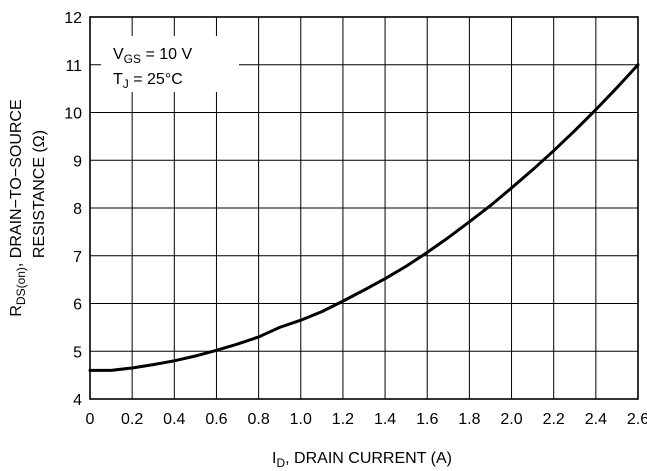 The width and height of the screenshot is (647, 471). What do you see at coordinates (77, 305) in the screenshot?
I see `y-tick-label: 6` at bounding box center [77, 305].